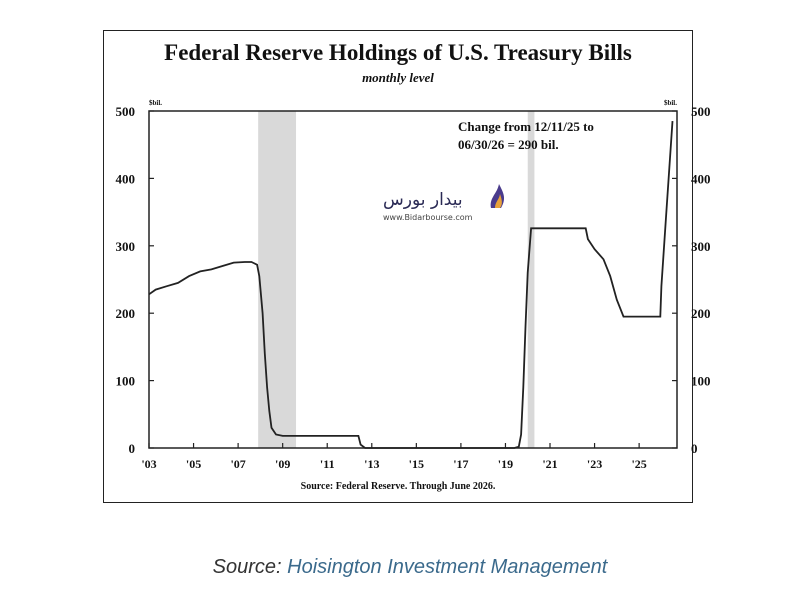  Describe the element at coordinates (694, 448) in the screenshot. I see `y-tick-label-right: 0` at that location.